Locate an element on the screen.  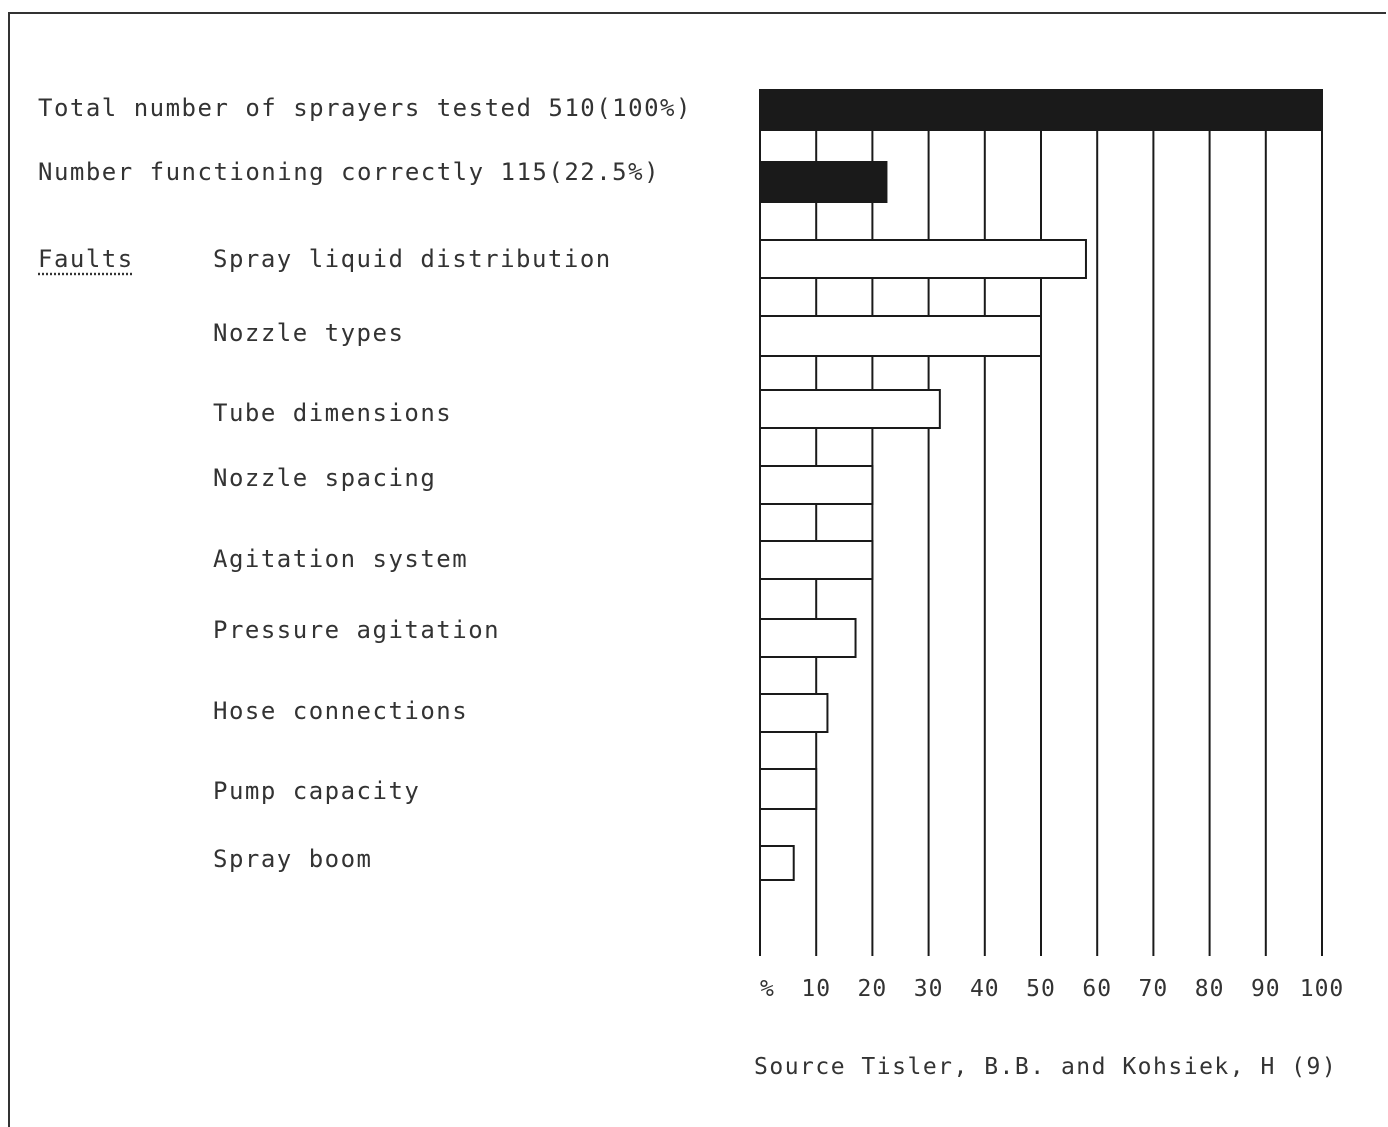
fault-label: Hose connections is located at coordinates (341, 711).